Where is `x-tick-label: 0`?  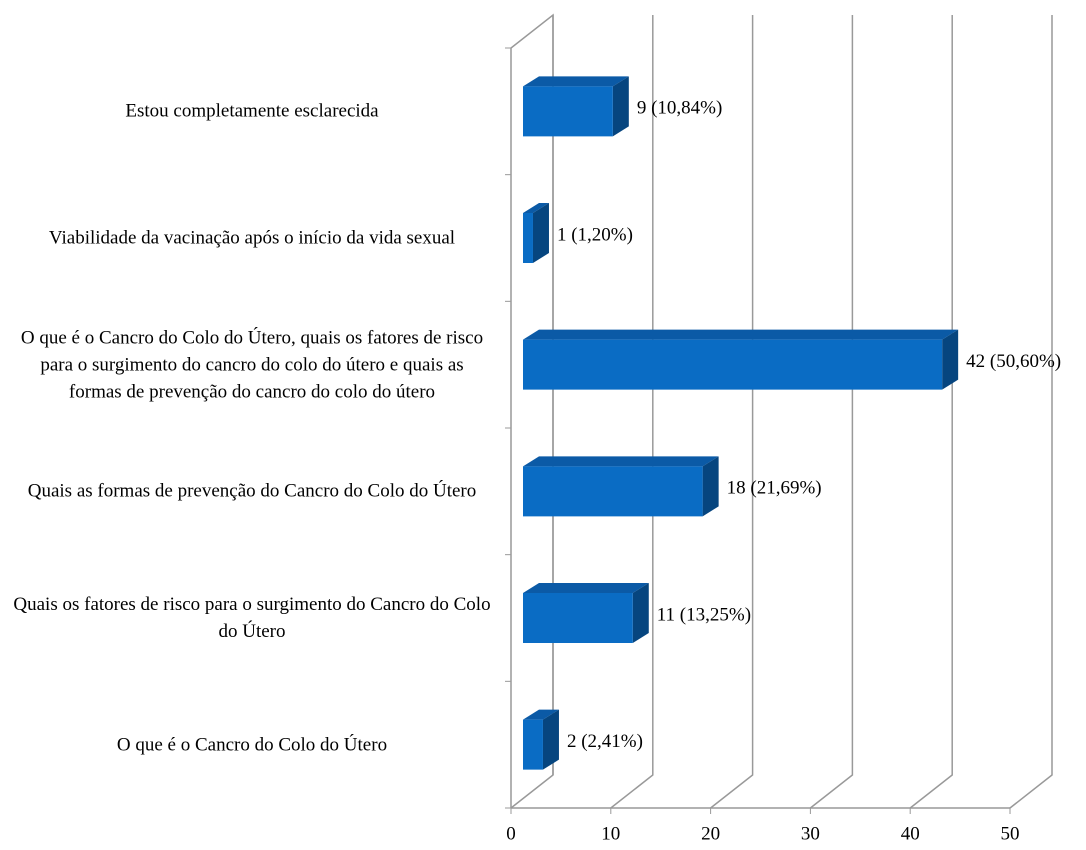 x-tick-label: 0 is located at coordinates (511, 833).